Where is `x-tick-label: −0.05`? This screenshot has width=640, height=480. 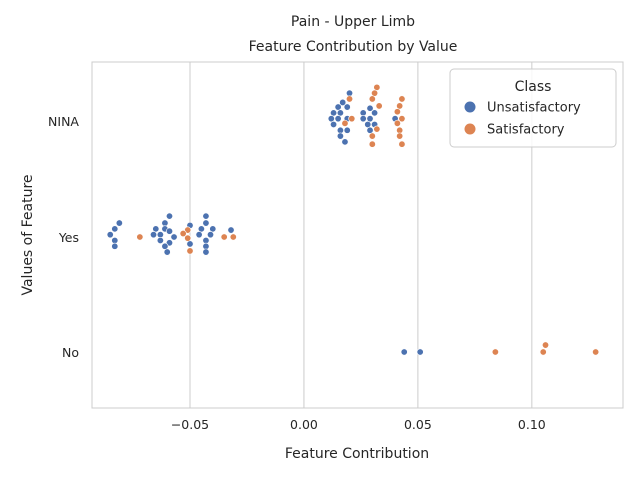 x-tick-label: −0.05 is located at coordinates (190, 424).